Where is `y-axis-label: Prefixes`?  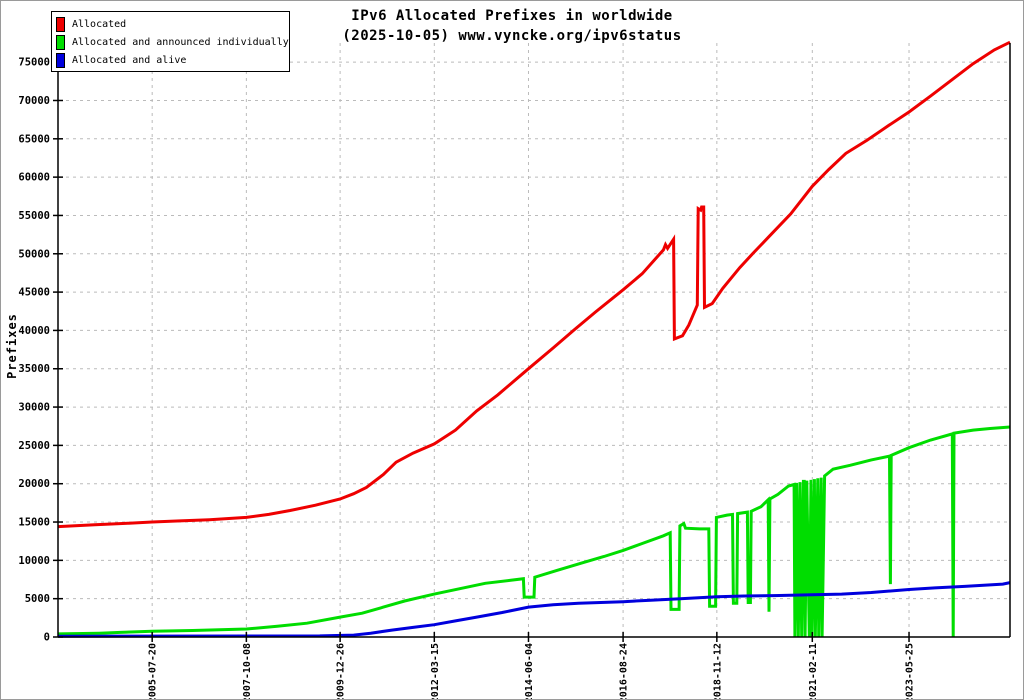
y-axis-label: Prefixes is located at coordinates (12, 346).